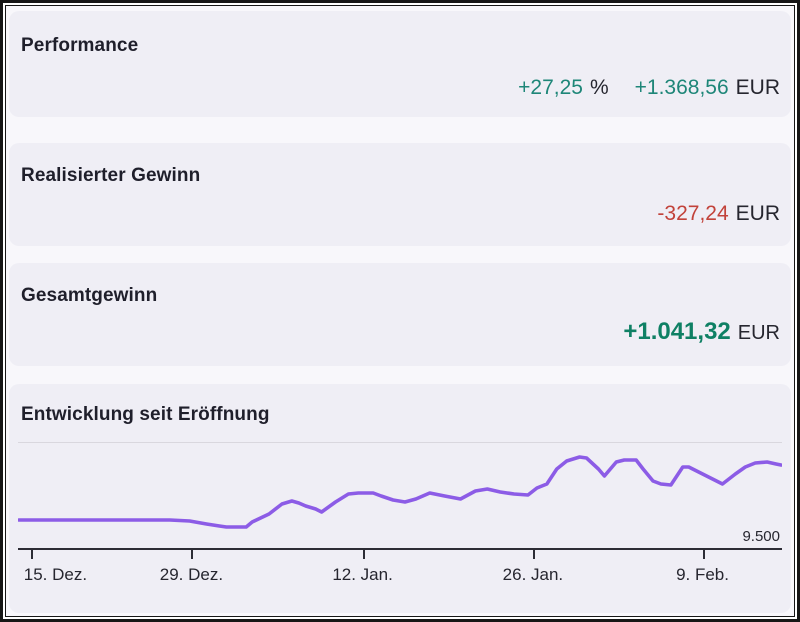 The height and width of the screenshot is (622, 800). I want to click on realized-gain-amount-pair: -327,24 EUR, so click(718, 214).